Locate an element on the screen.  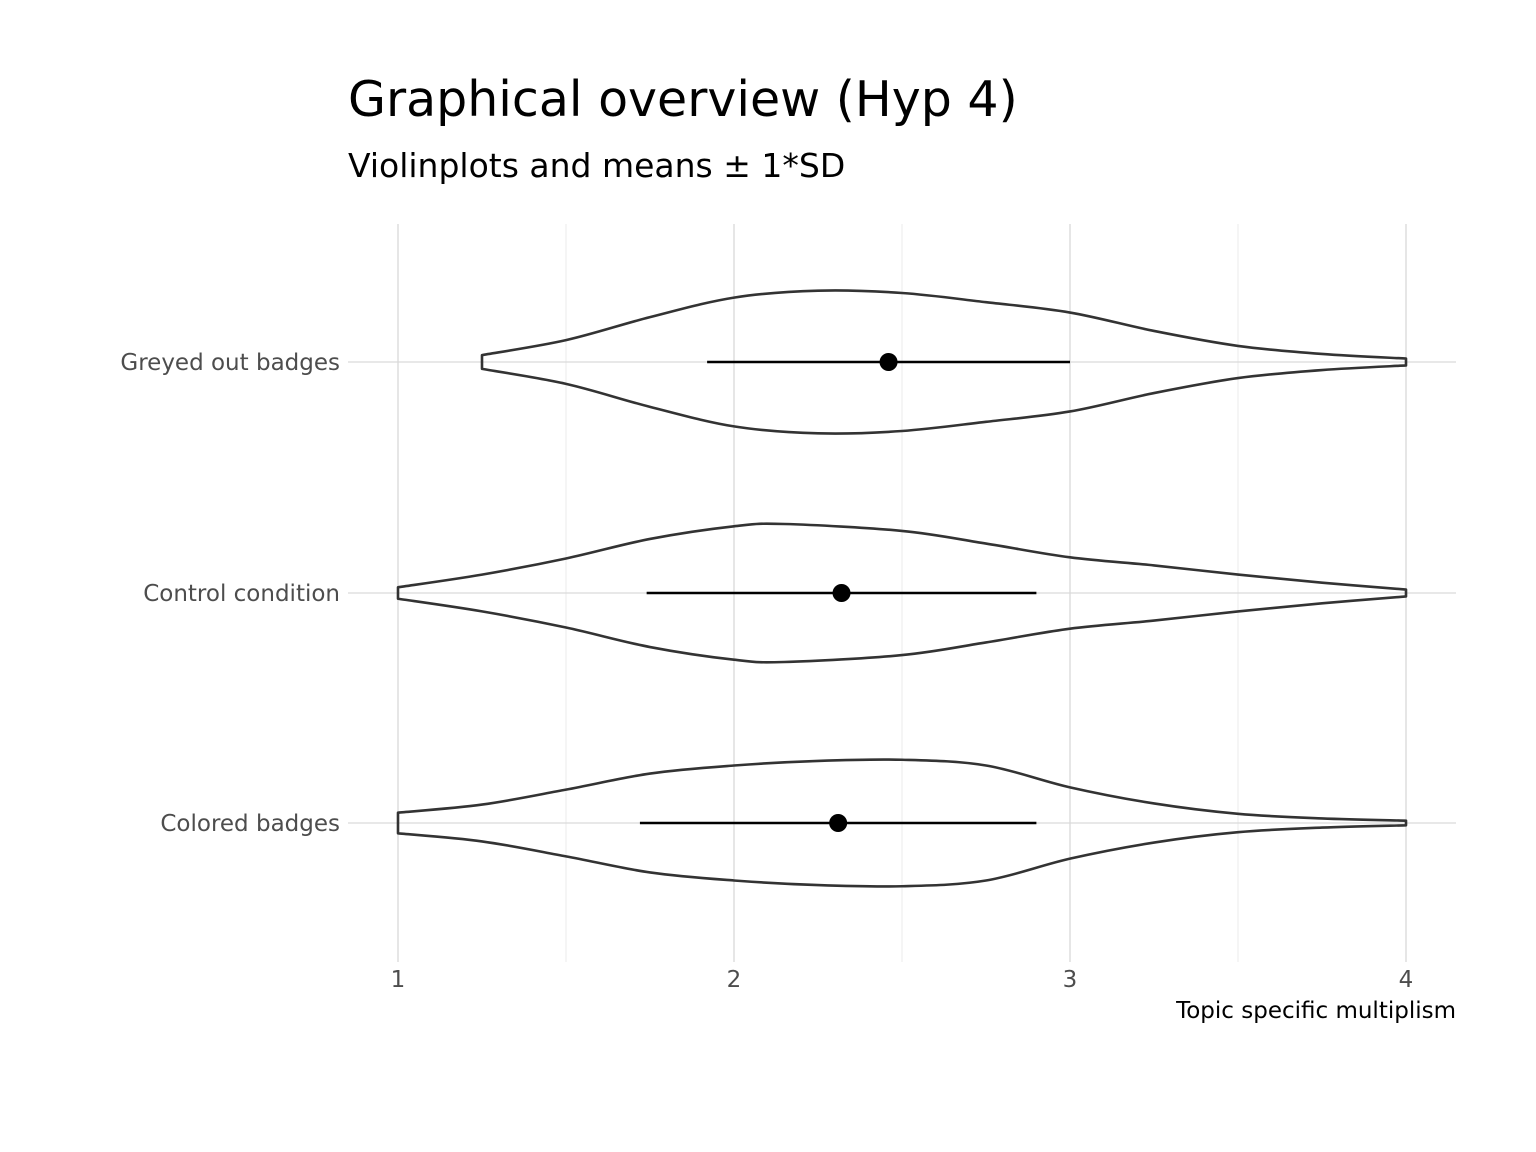
y-tick-label: Control condition is located at coordinates (241, 594).